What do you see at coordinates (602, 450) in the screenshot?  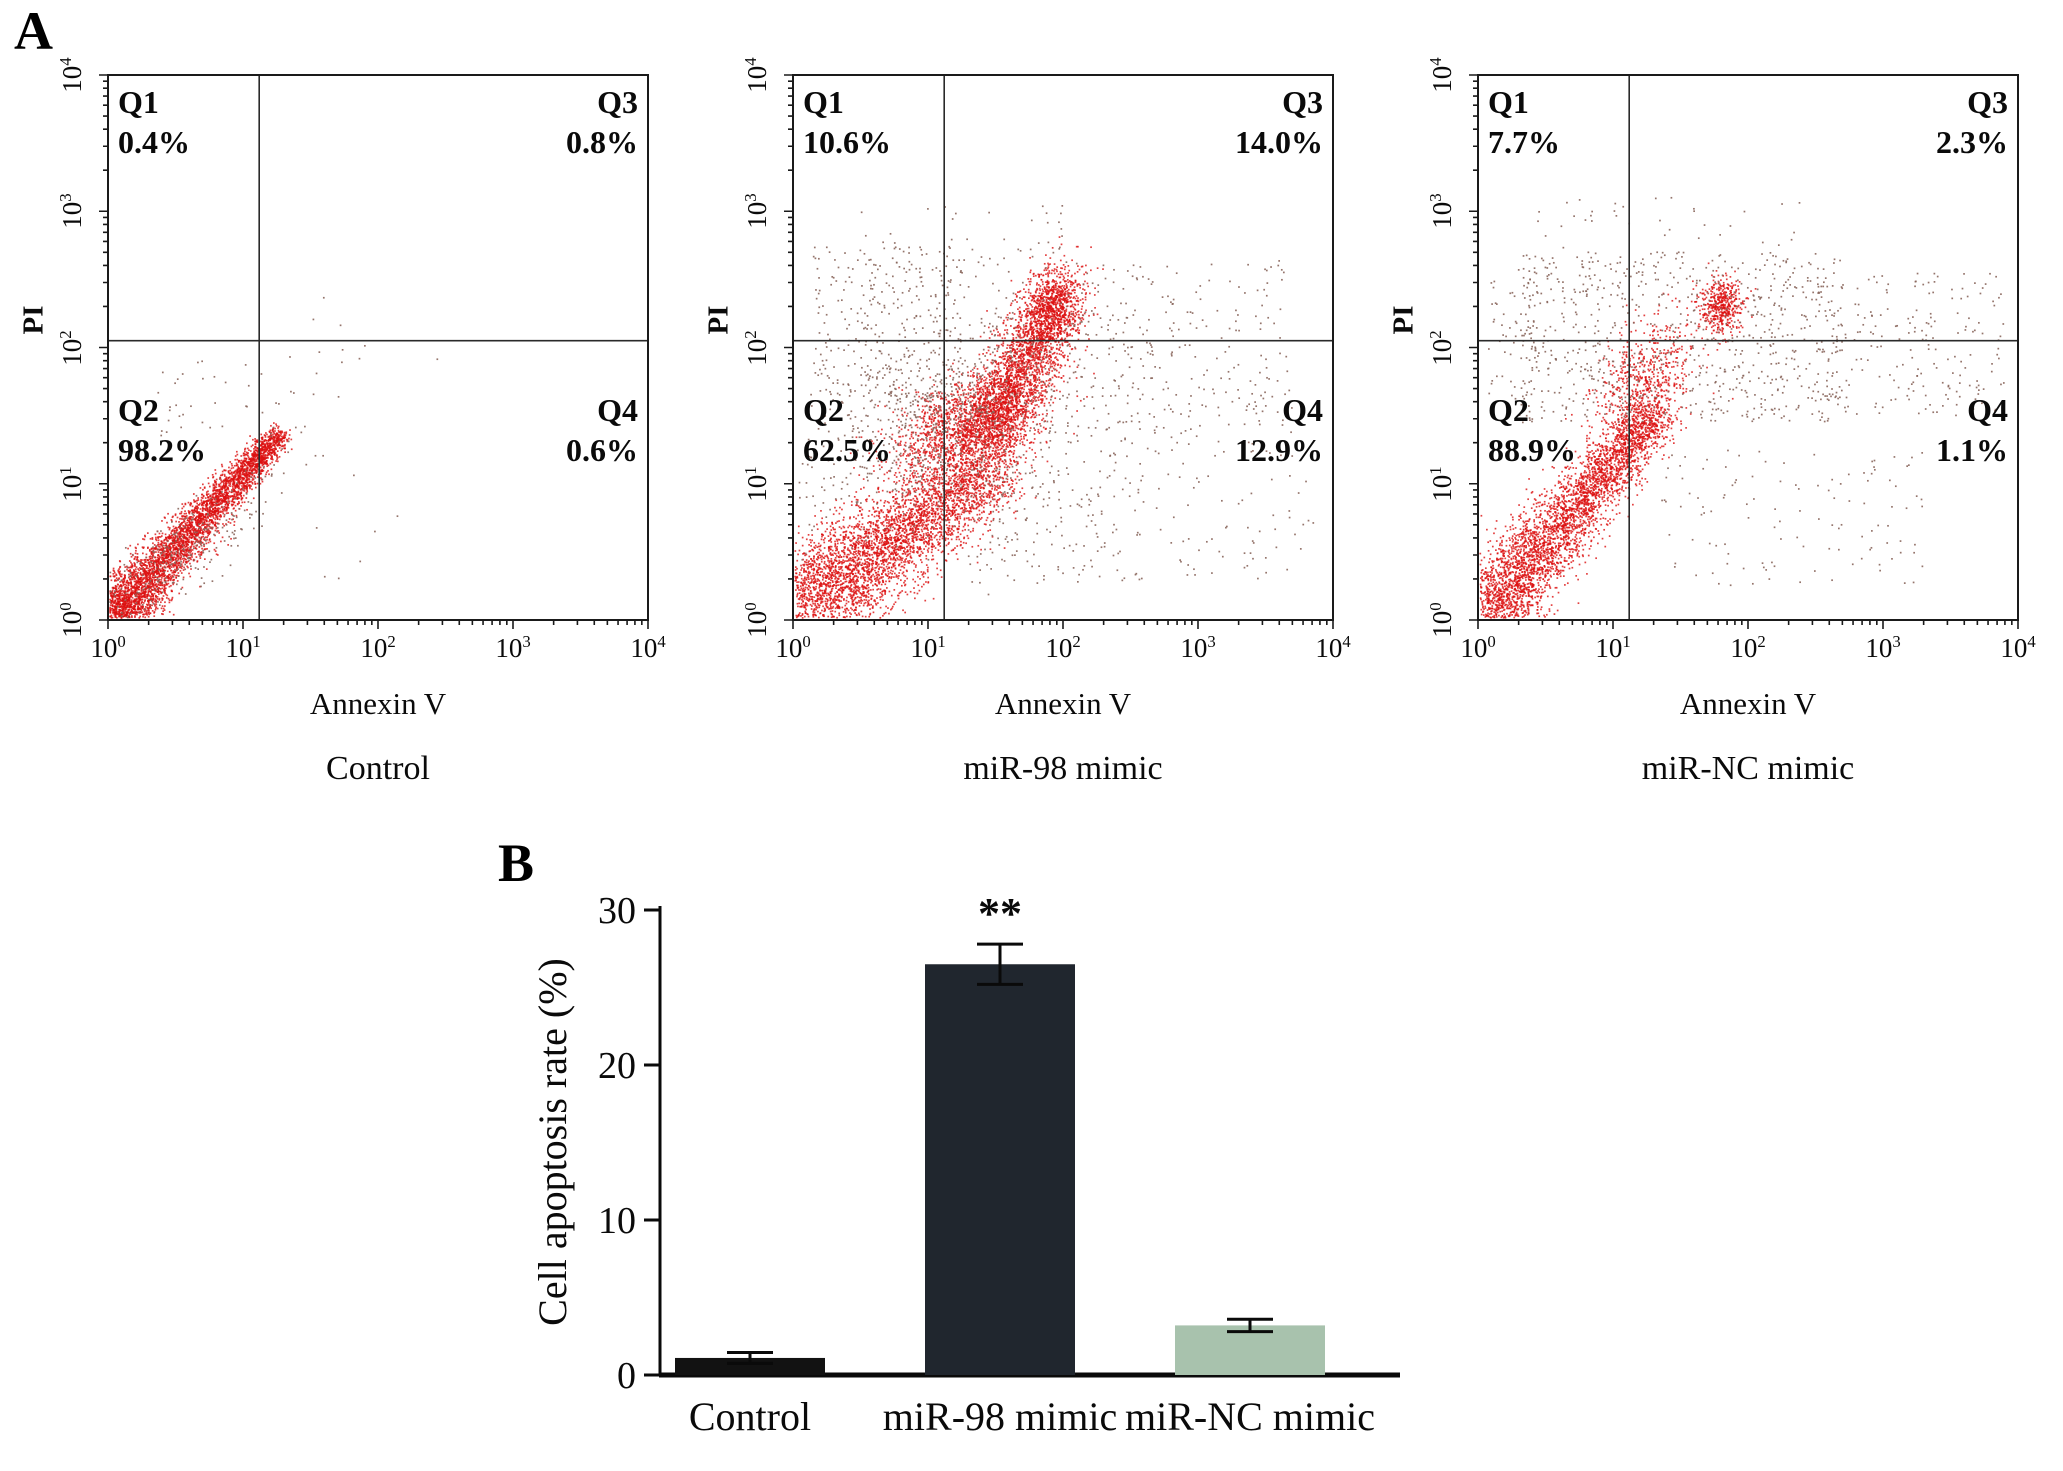 I see `quadrant-q4-value: 0.6%` at bounding box center [602, 450].